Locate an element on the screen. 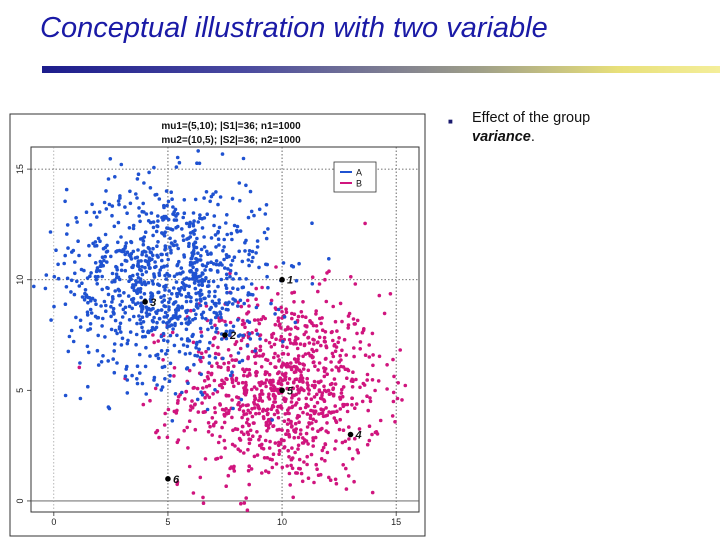 This screenshot has width=720, height=540. bullet-text: Effect of the group is located at coordinates (531, 118).